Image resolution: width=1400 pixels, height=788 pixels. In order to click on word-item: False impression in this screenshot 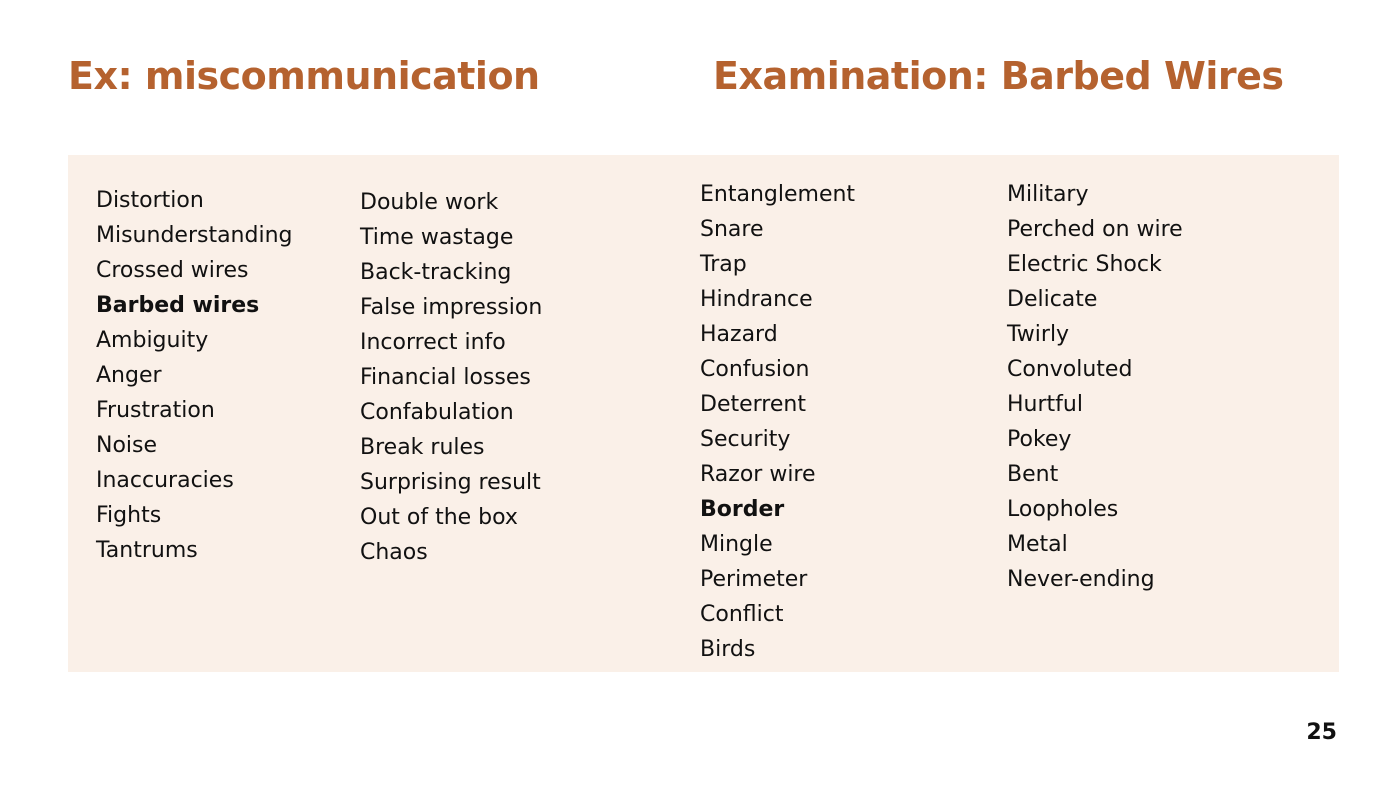, I will do `click(451, 307)`.